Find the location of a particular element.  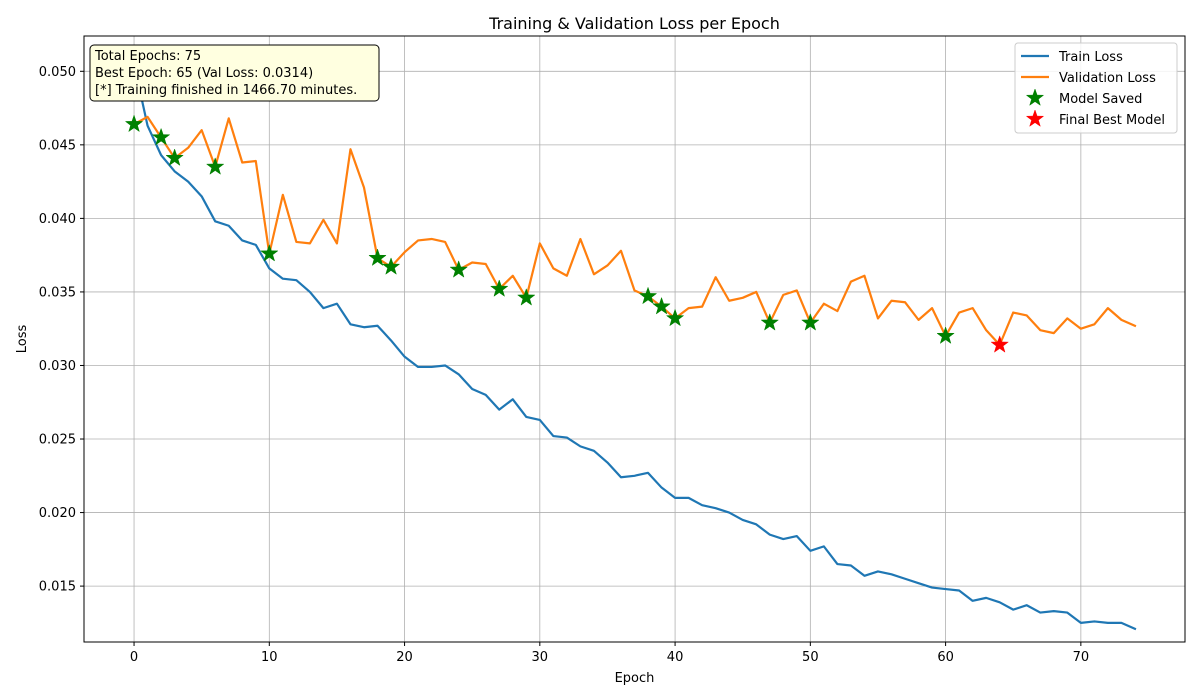

y-tick-label: 0.050 is located at coordinates (57, 72).